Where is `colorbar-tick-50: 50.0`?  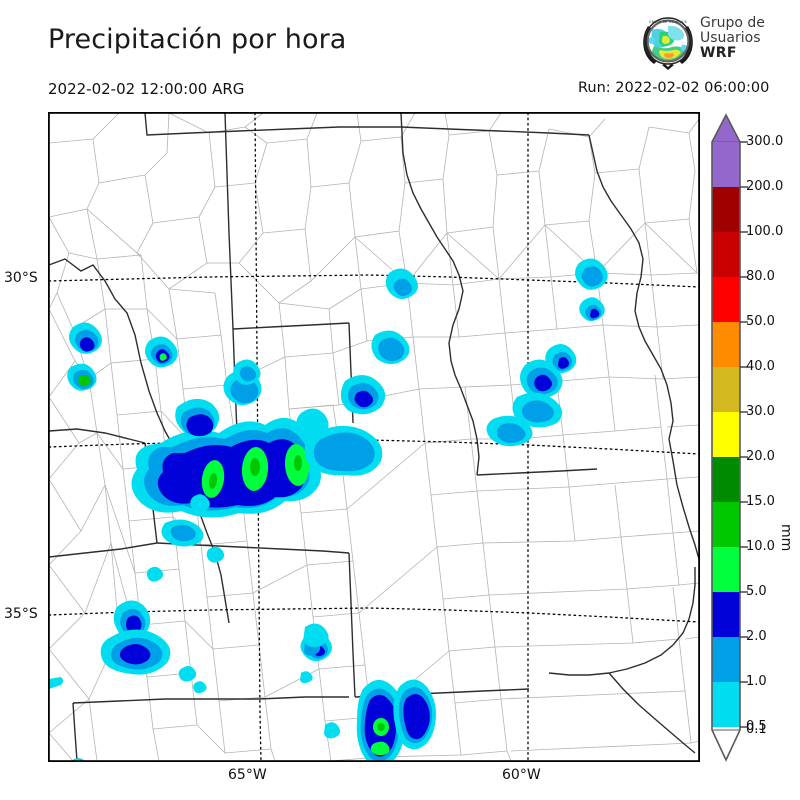
colorbar-tick-50: 50.0 is located at coordinates (760, 321).